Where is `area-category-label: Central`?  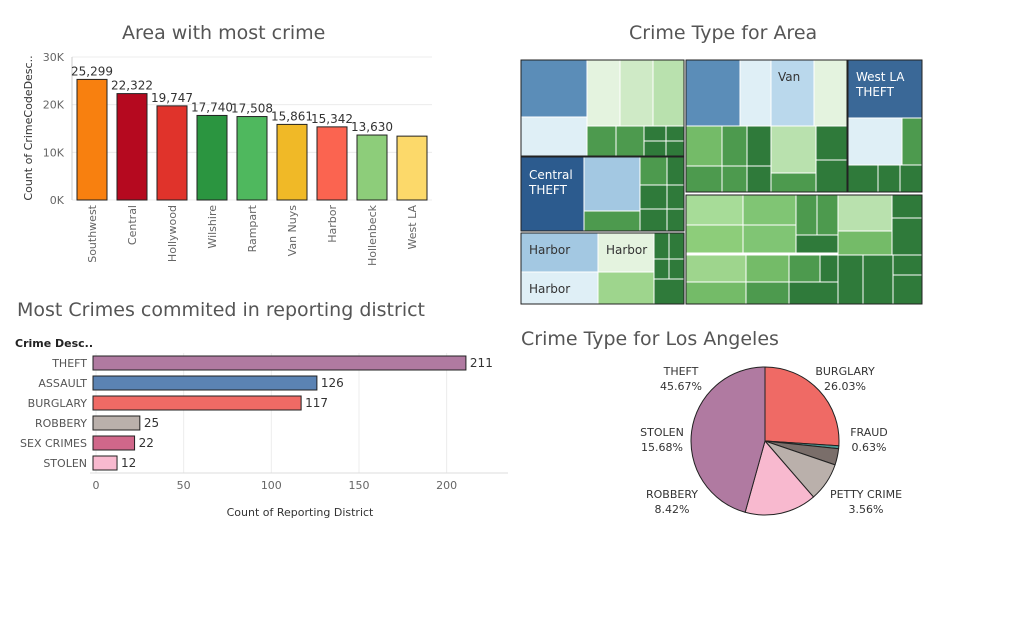 area-category-label: Central is located at coordinates (132, 225).